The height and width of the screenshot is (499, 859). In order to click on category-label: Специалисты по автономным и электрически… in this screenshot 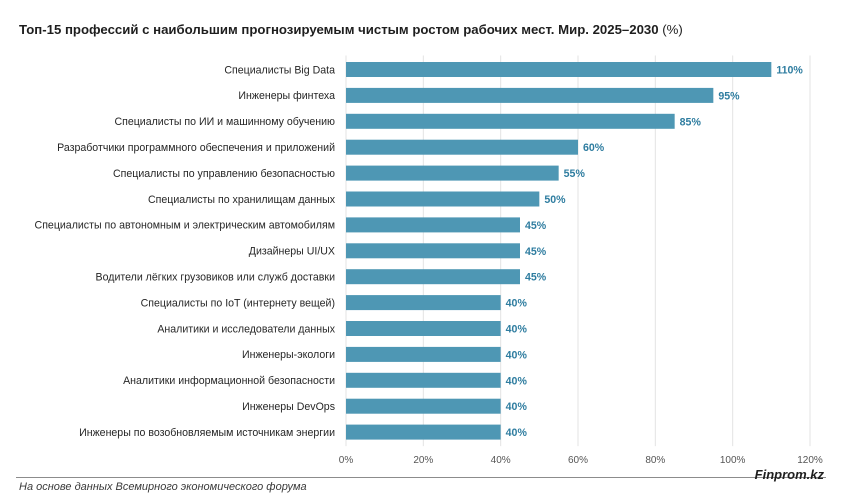, I will do `click(185, 226)`.